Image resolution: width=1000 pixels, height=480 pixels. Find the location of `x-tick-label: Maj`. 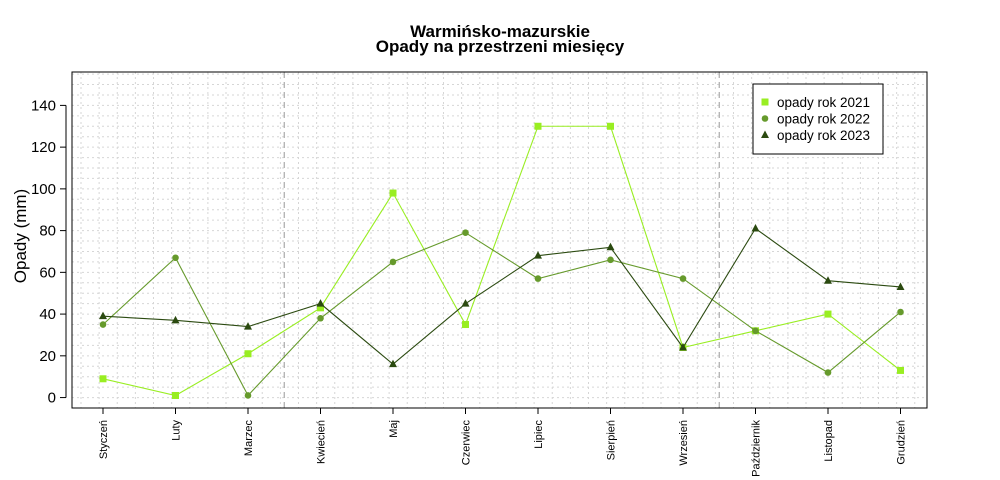

x-tick-label: Maj is located at coordinates (394, 429).